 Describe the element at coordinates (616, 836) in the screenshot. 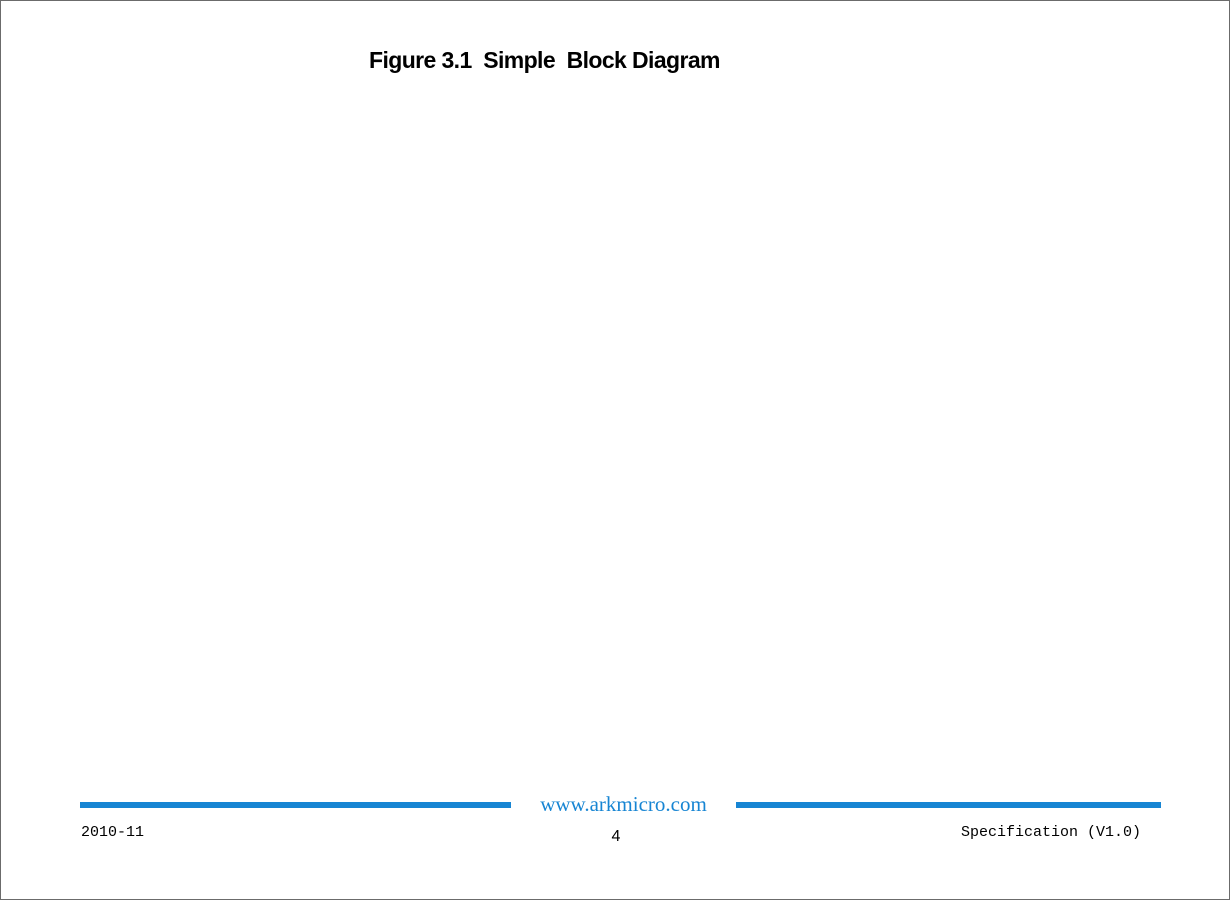

I see `page-number: 4` at that location.